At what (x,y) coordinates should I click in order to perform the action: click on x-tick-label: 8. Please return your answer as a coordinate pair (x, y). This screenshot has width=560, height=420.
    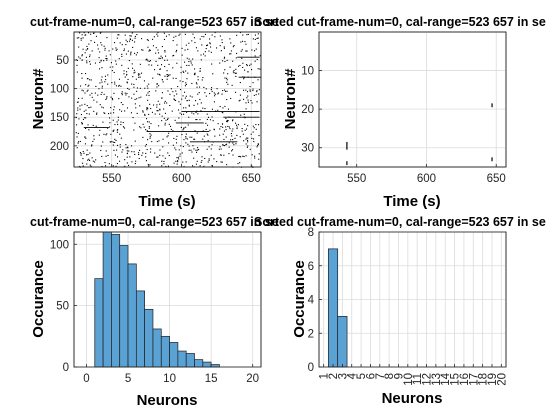
    Looking at the image, I should click on (390, 376).